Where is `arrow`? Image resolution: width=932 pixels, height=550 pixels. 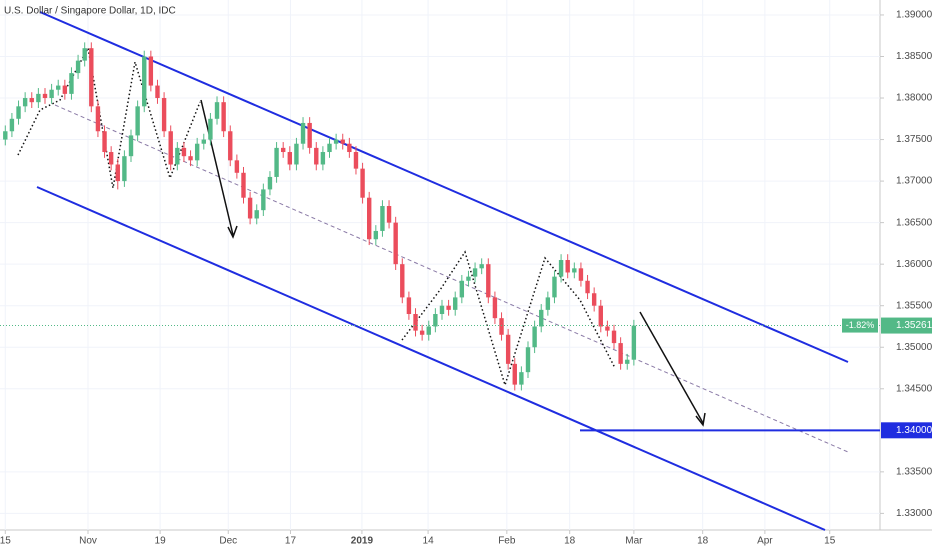
arrow is located at coordinates (217, 167).